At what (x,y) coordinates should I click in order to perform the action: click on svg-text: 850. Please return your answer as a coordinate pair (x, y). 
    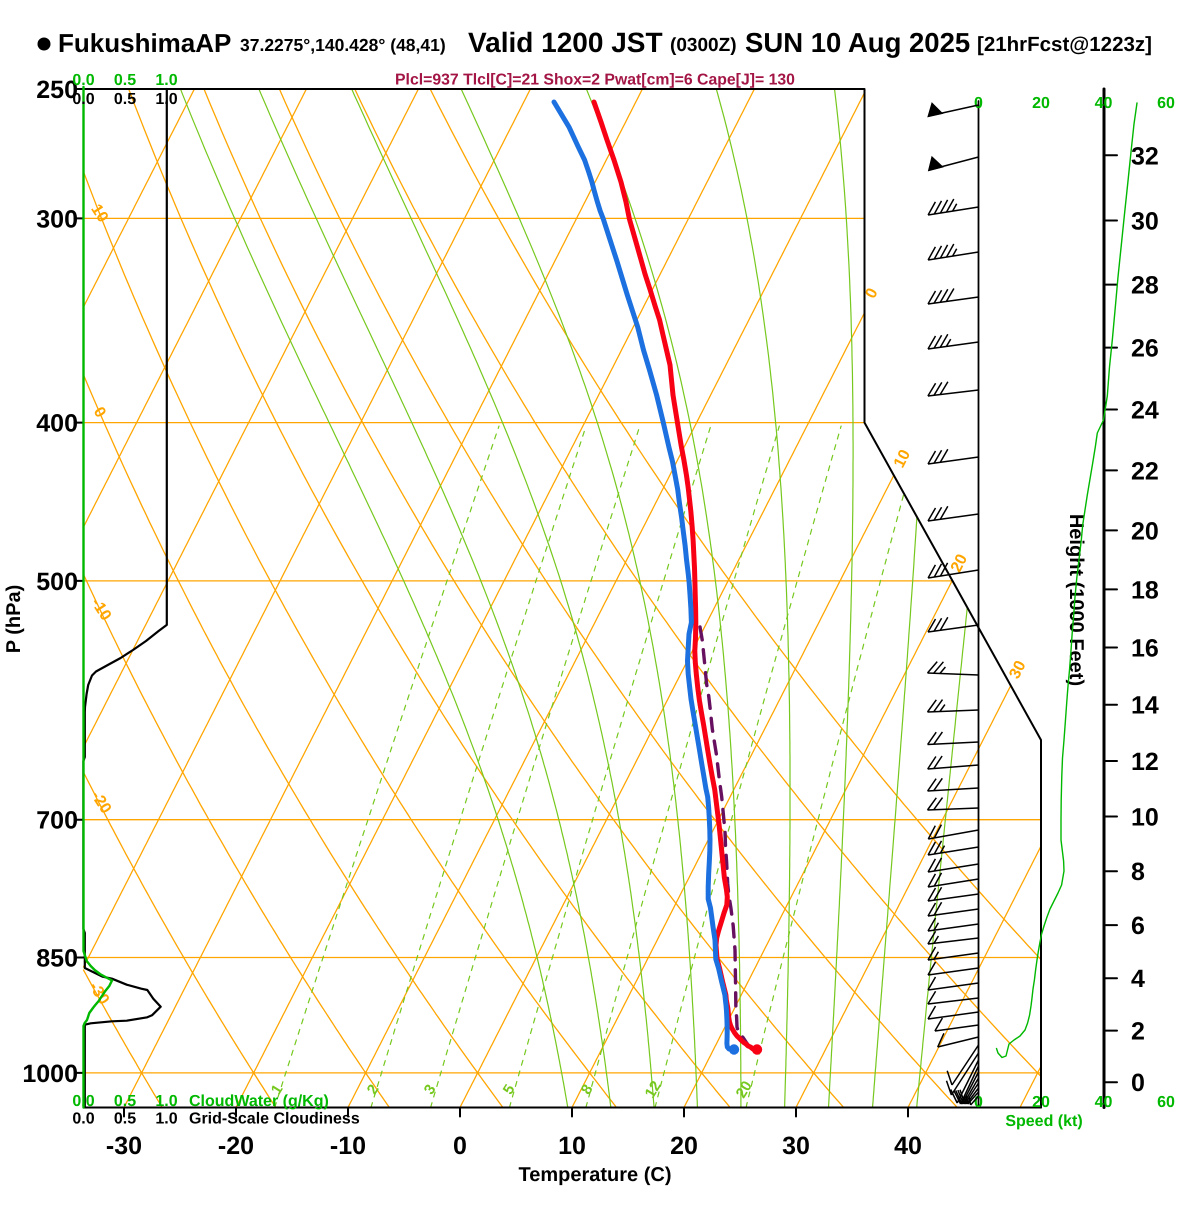
    Looking at the image, I should click on (57, 959).